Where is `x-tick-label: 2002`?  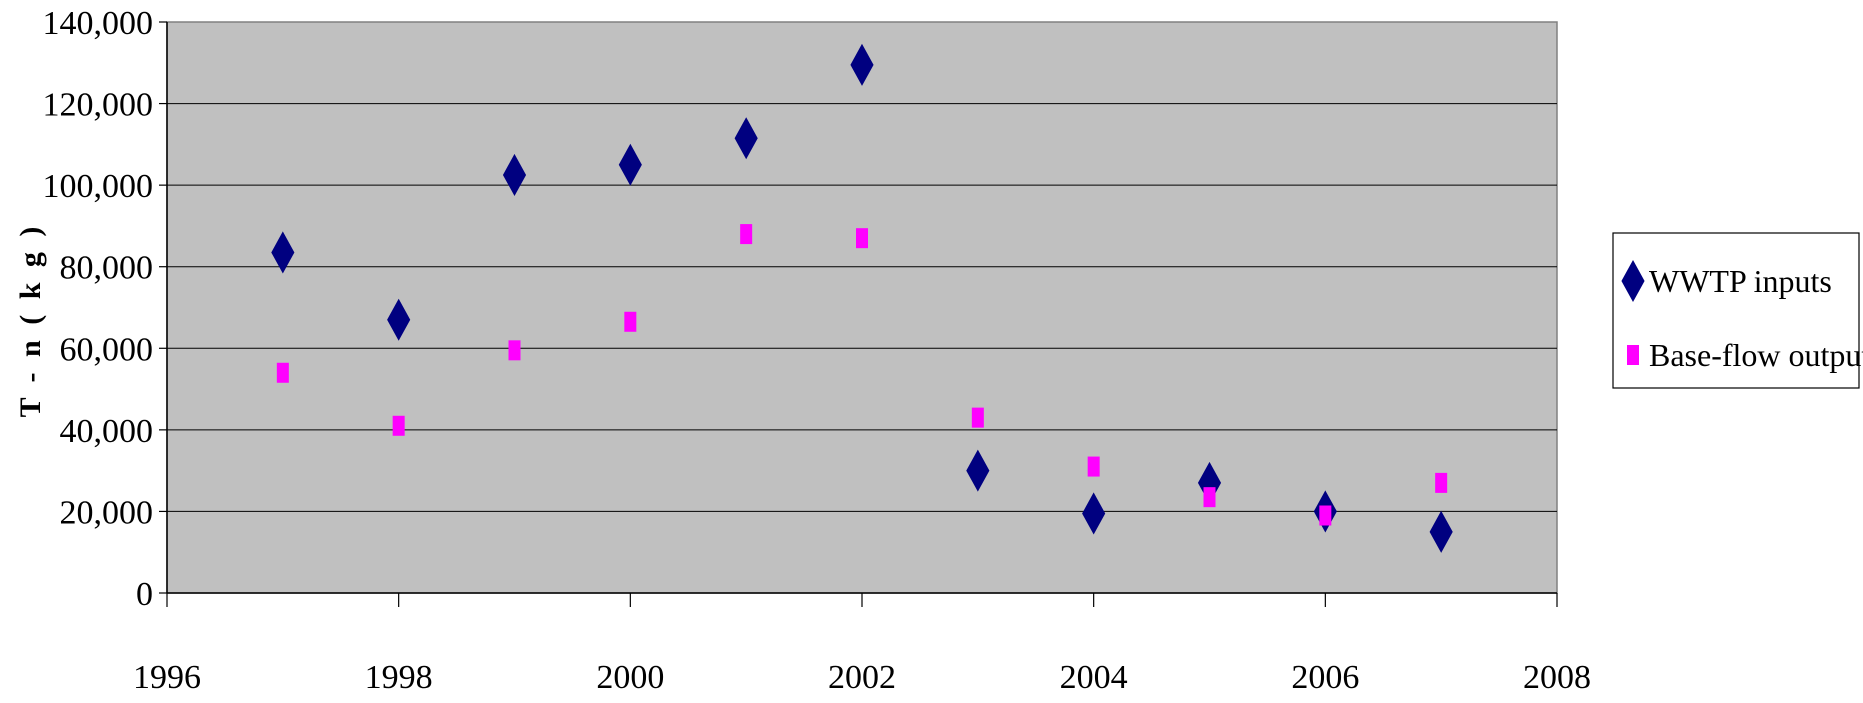 x-tick-label: 2002 is located at coordinates (862, 677).